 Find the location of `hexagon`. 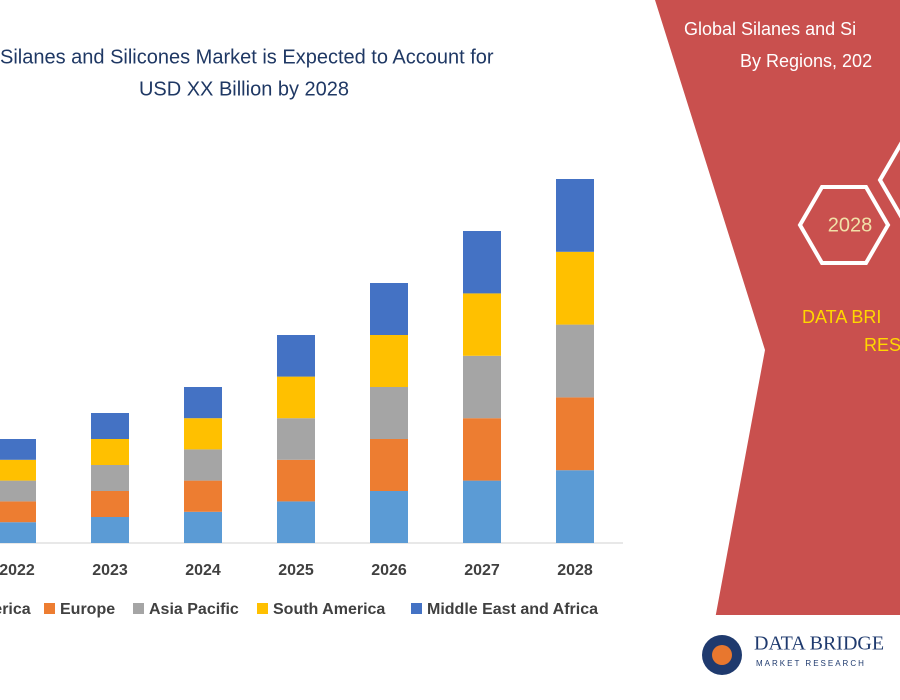

hexagon is located at coordinates (844, 225).